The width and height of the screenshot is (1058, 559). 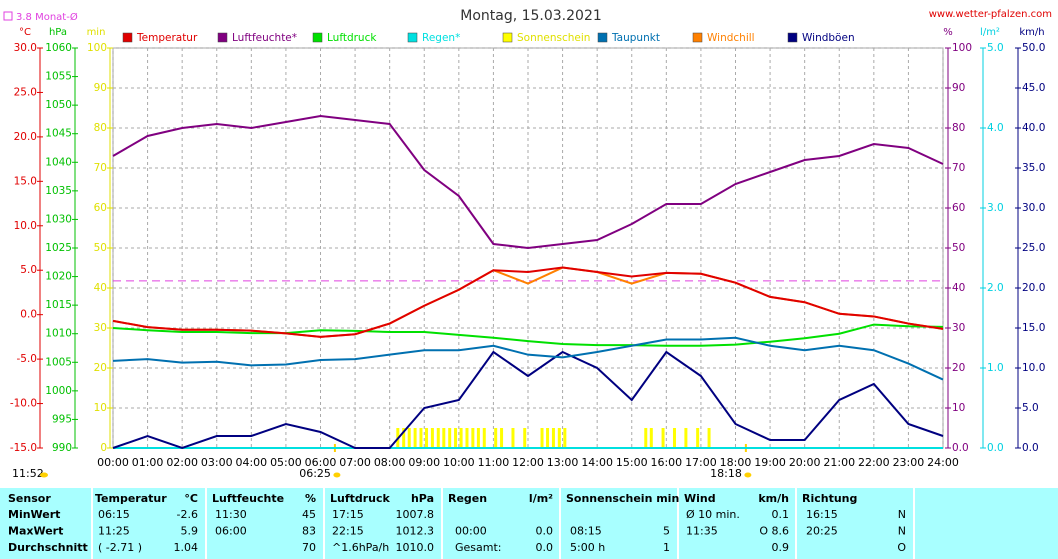 What do you see at coordinates (441, 38) in the screenshot?
I see `legend-label: Regen*` at bounding box center [441, 38].